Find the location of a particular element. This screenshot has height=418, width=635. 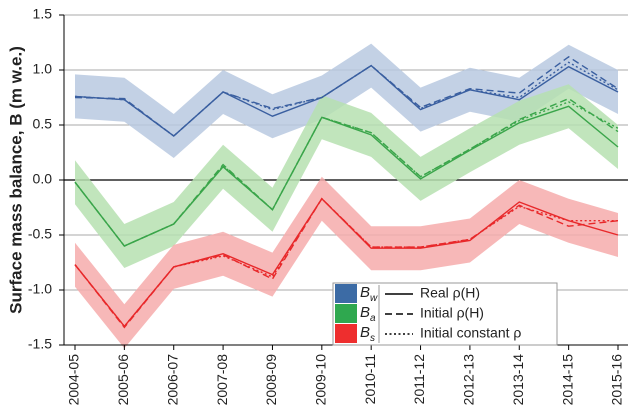

x-tick-label: 2014-15 is located at coordinates (567, 380).